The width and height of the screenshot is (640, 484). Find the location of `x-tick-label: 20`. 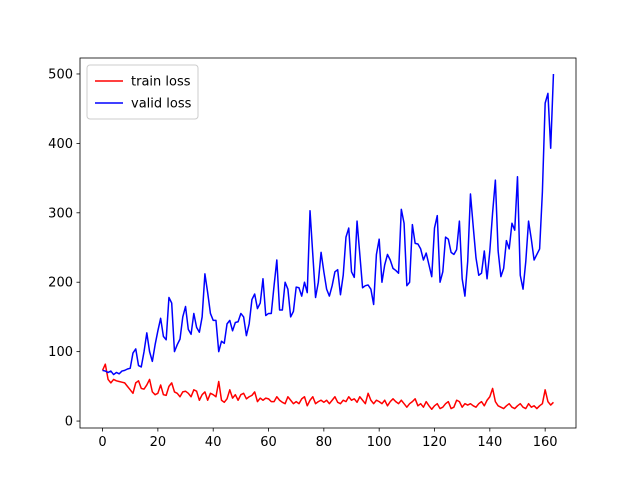

x-tick-label: 20 is located at coordinates (158, 442).